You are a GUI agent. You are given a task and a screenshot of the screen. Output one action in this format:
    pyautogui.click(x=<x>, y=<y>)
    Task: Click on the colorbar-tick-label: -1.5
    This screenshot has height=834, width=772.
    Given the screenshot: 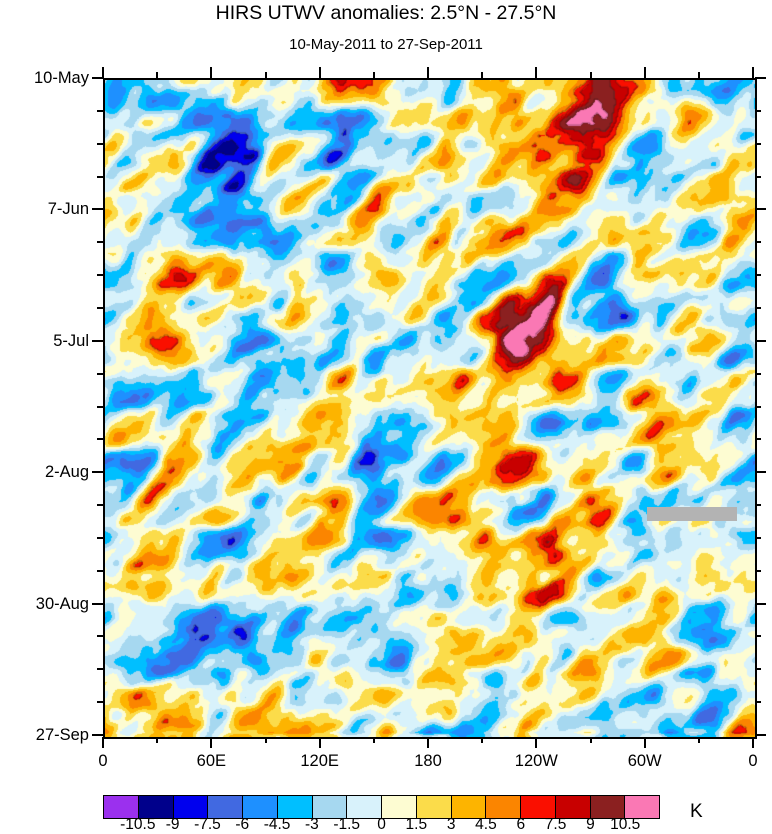 What is the action you would take?
    pyautogui.click(x=347, y=824)
    